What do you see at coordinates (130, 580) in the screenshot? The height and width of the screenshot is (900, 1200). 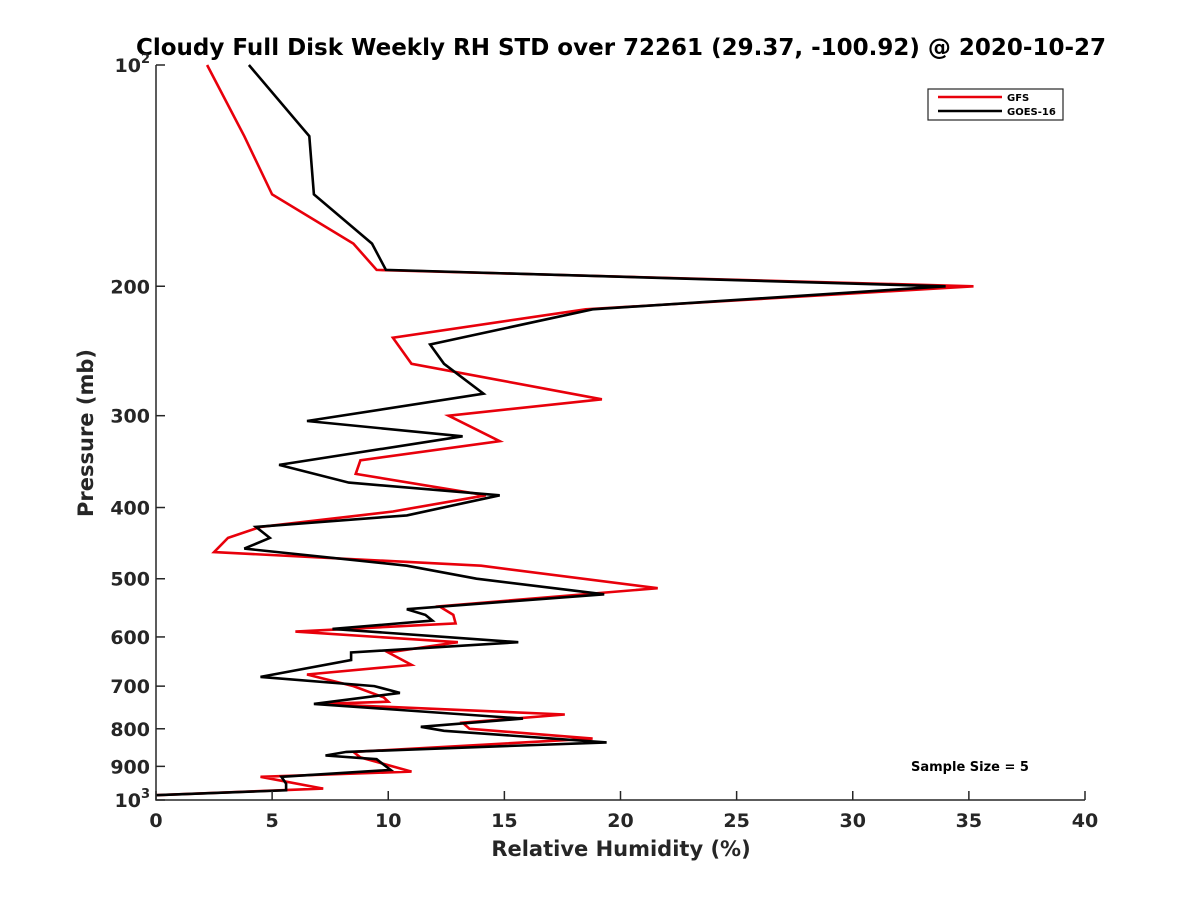 I see `y-tick-label: 500` at bounding box center [130, 580].